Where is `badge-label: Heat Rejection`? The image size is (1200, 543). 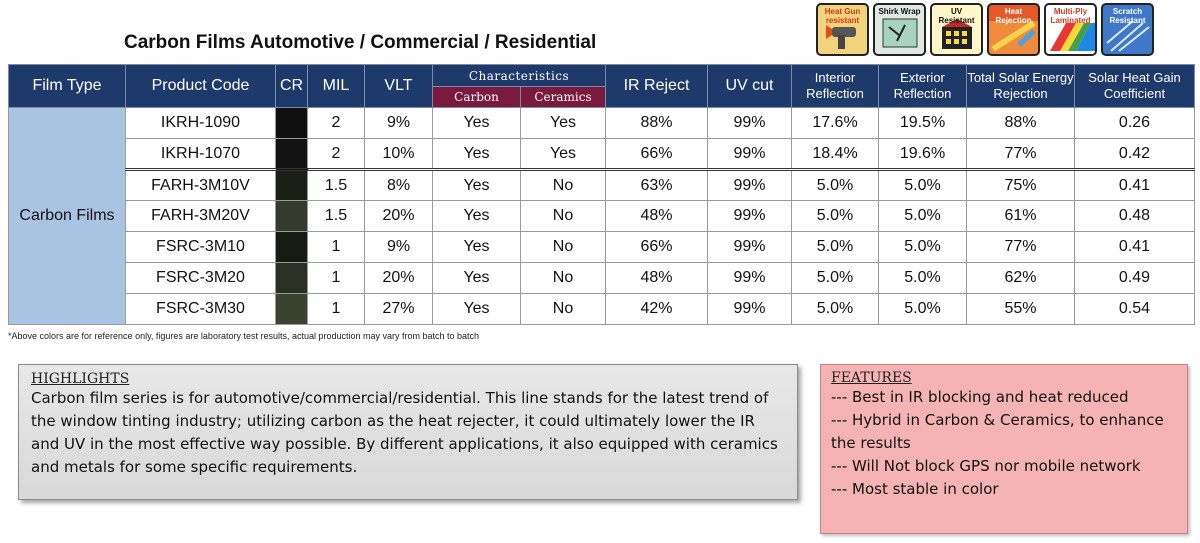 badge-label: Heat Rejection is located at coordinates (1013, 16).